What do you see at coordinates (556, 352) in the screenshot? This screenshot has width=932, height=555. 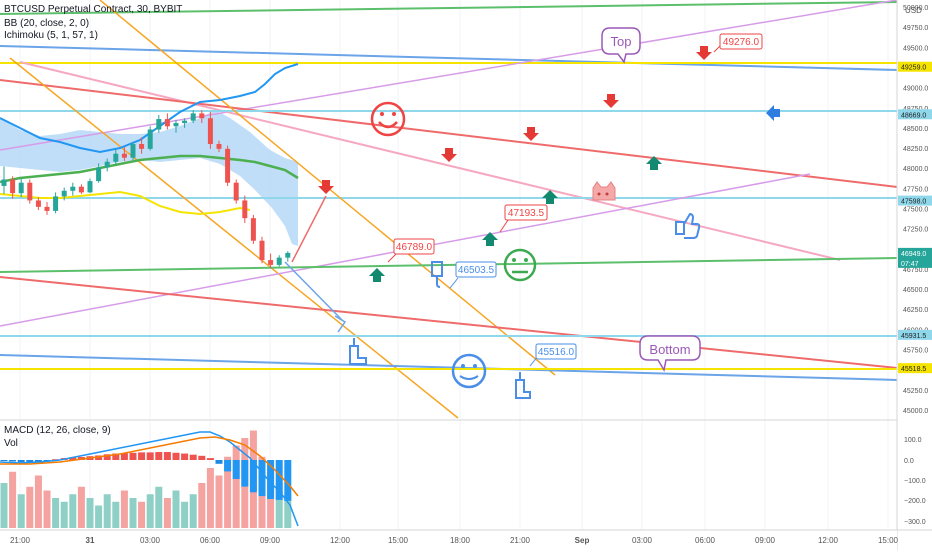 I see `price-label-45516-text: 45516.0` at bounding box center [556, 352].